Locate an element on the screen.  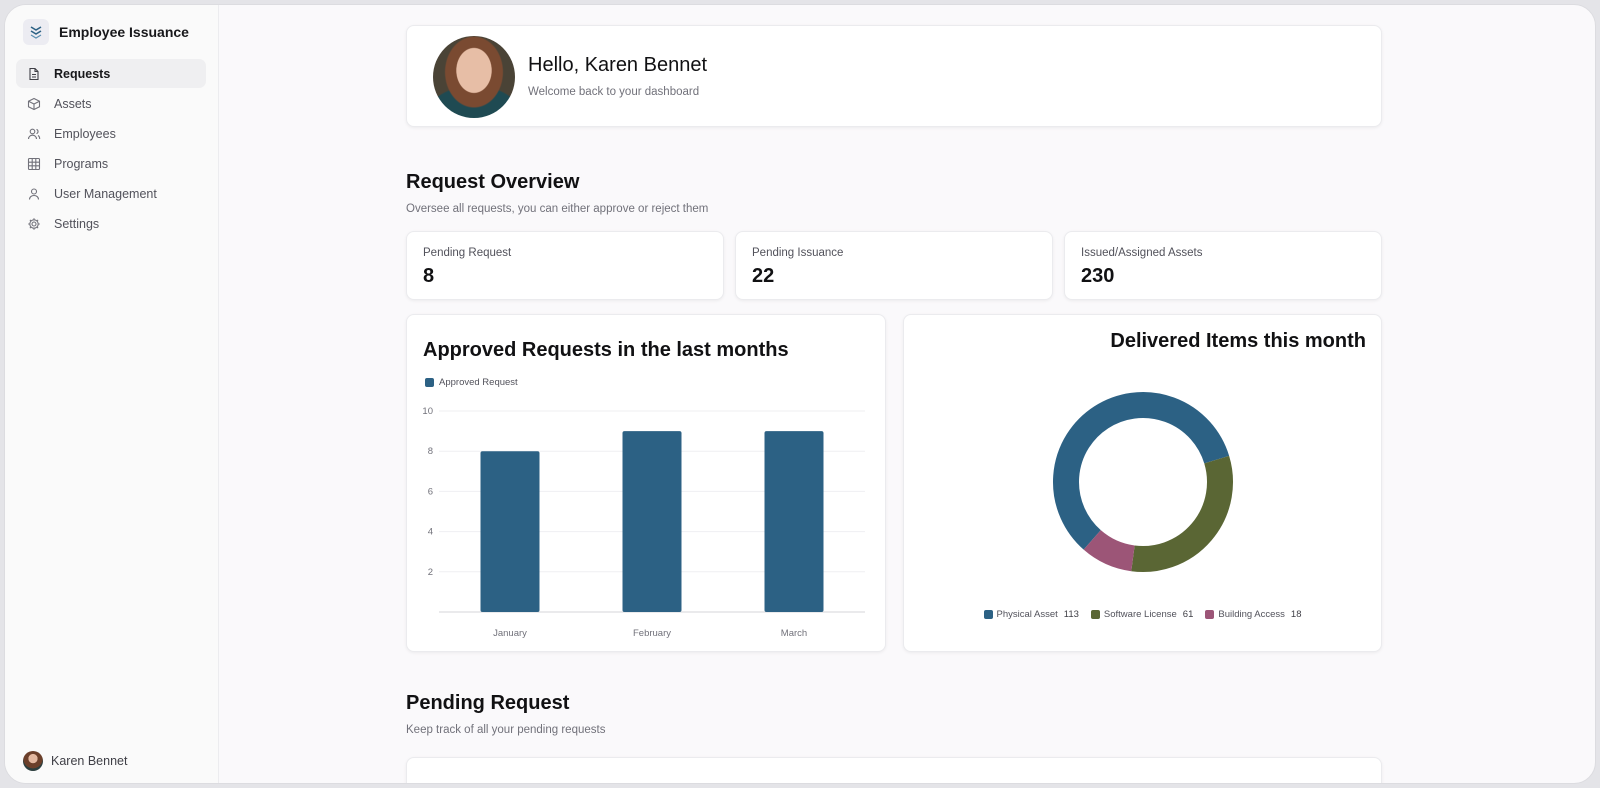
legend-label: Approved Request is located at coordinates (478, 382).